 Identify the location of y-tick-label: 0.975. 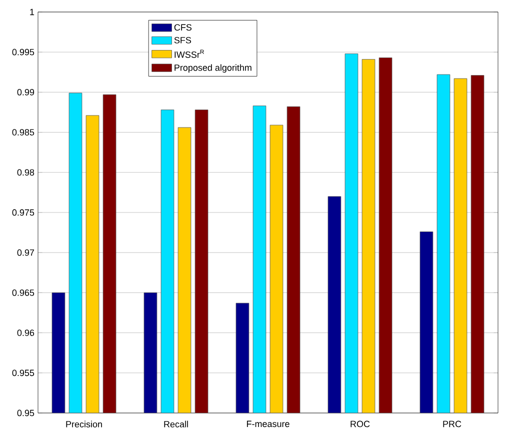
(23, 212).